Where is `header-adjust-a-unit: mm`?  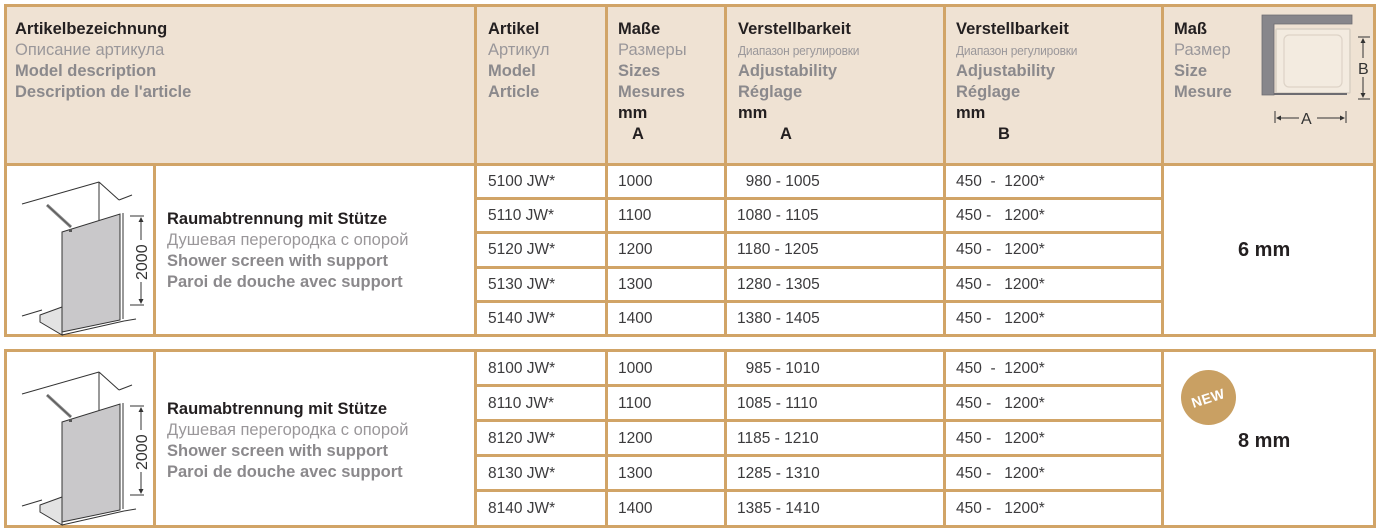 header-adjust-a-unit: mm is located at coordinates (753, 113).